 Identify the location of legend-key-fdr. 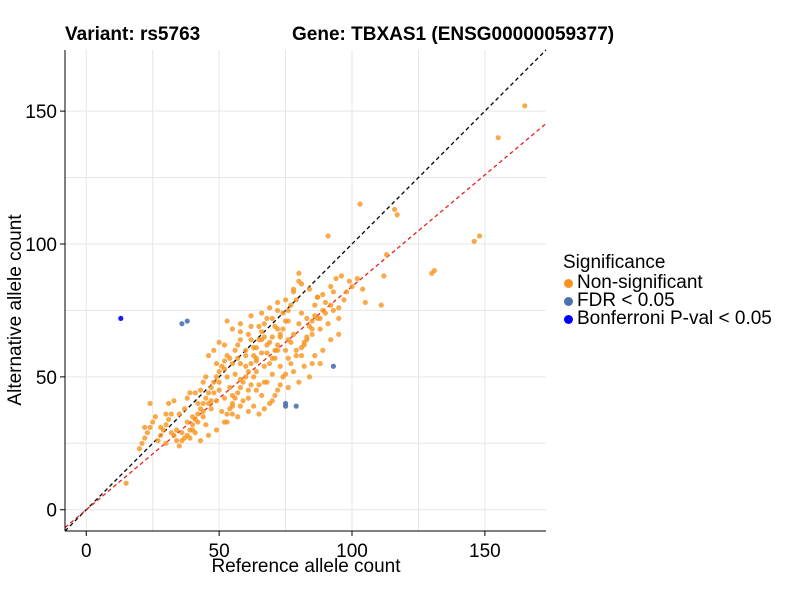
(568, 301).